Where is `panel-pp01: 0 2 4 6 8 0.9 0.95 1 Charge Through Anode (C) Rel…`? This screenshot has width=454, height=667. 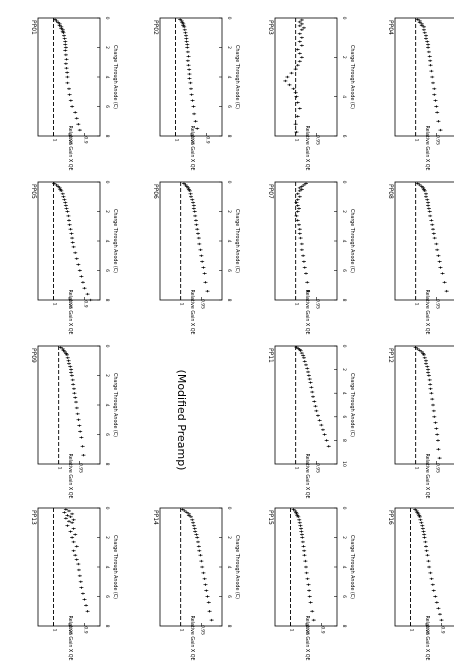 panel-pp01: 0 2 4 6 8 0.9 0.95 1 Charge Through Anode (C) Rel… is located at coordinates (74, 94).